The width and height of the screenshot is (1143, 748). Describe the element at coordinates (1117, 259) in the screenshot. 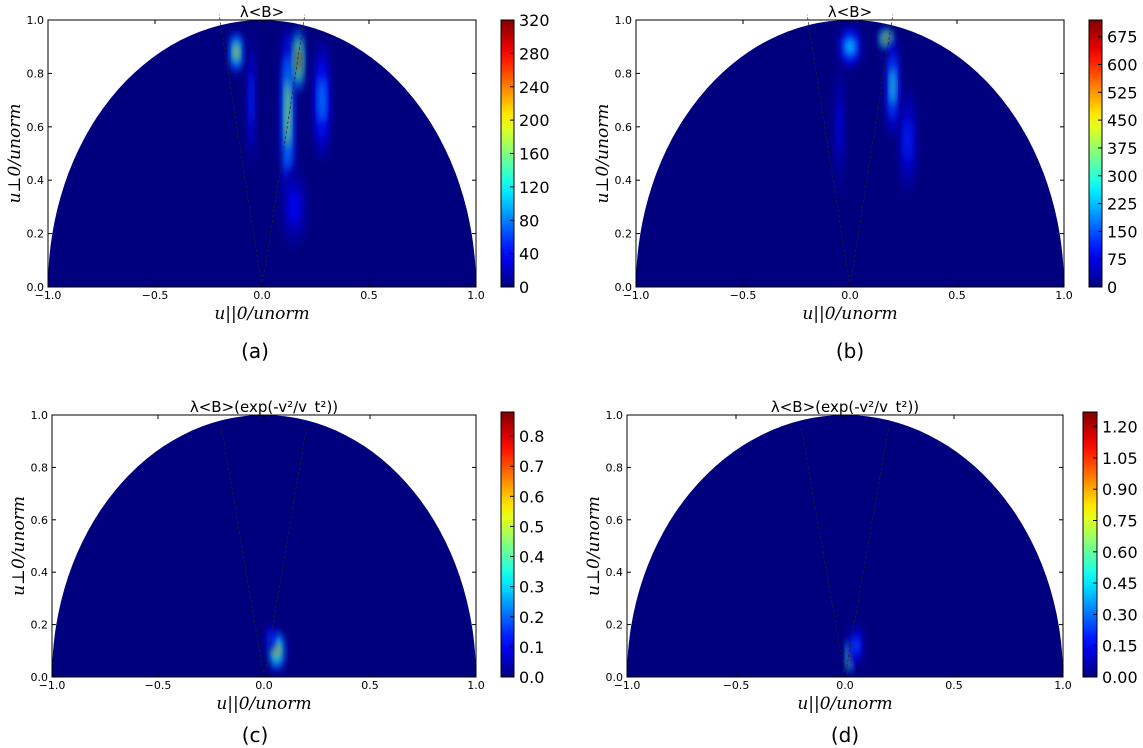

I see `colorbar-tick-label: 75` at that location.